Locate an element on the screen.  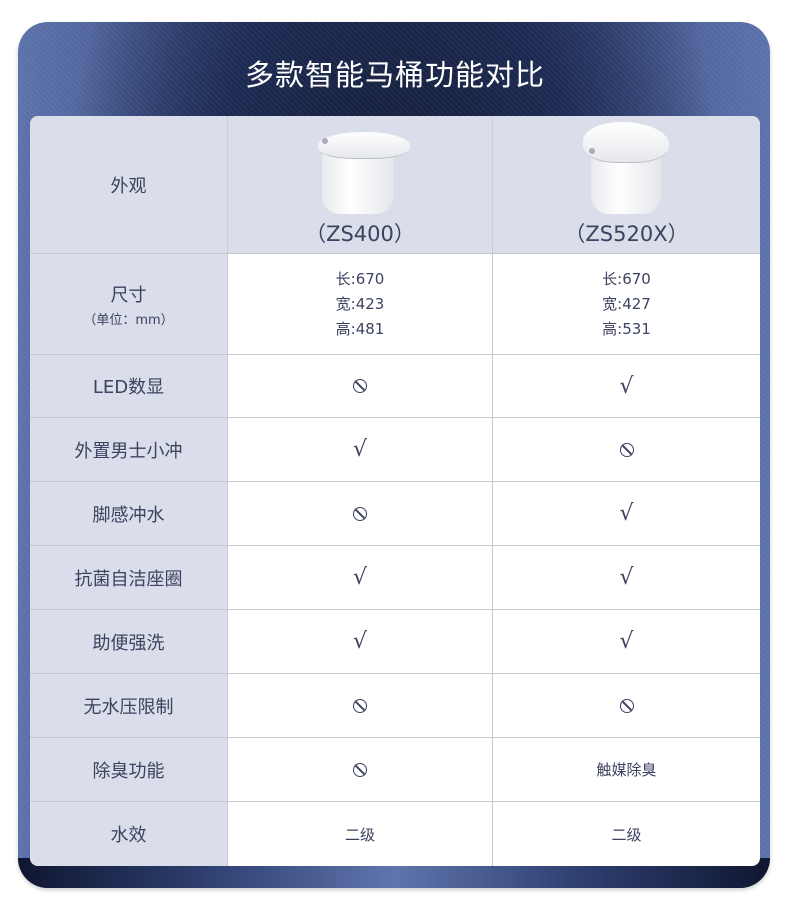
table-row: 抗菌自洁座圈 √ √ is located at coordinates (395, 577).